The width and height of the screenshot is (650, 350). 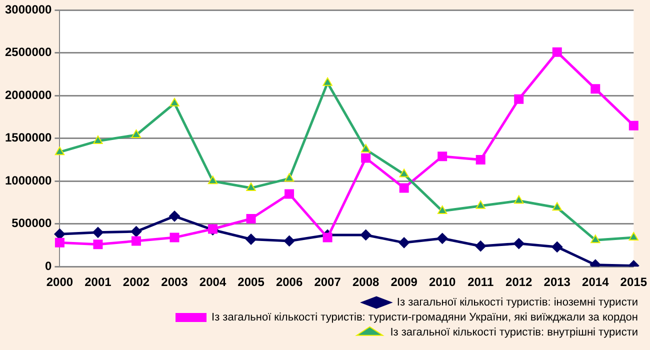 What do you see at coordinates (404, 282) in the screenshot?
I see `x-tick-label: 2009` at bounding box center [404, 282].